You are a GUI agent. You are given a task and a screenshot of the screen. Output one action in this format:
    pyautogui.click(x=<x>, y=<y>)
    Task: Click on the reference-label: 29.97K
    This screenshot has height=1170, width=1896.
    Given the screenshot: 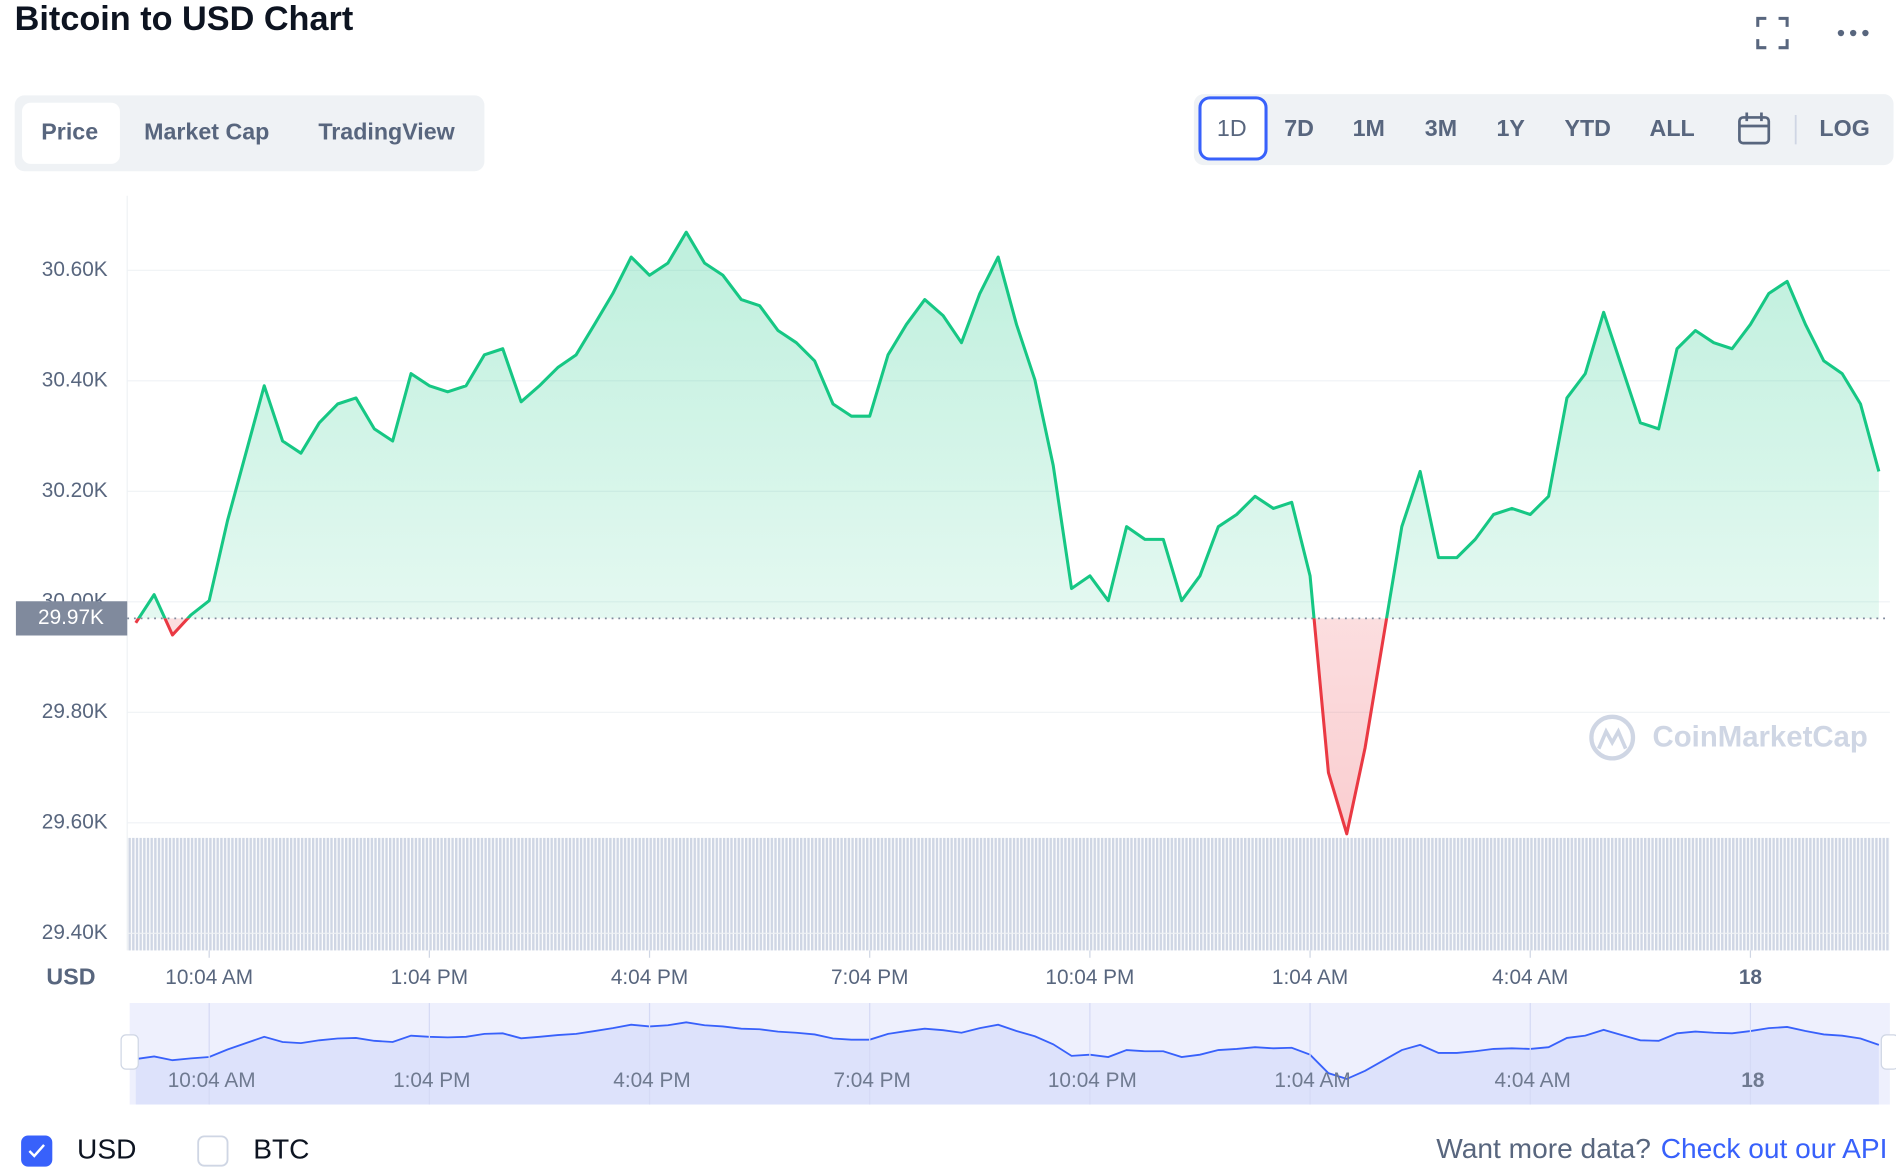 What is the action you would take?
    pyautogui.click(x=71, y=617)
    